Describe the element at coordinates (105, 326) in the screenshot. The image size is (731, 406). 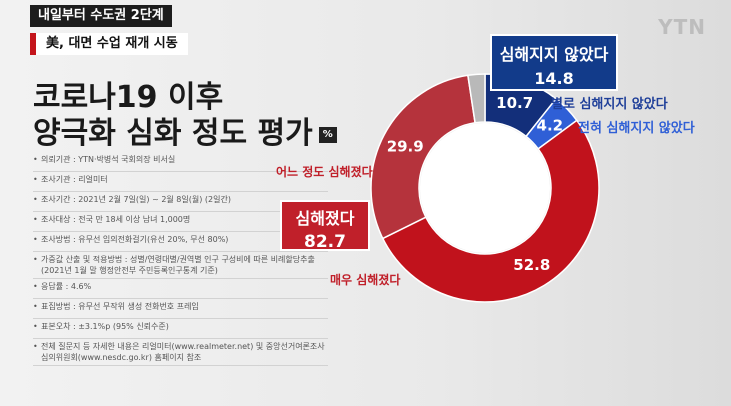
I see `survey-info-text: 표본오차 : ±3.1%p (95% 신뢰수준)` at that location.